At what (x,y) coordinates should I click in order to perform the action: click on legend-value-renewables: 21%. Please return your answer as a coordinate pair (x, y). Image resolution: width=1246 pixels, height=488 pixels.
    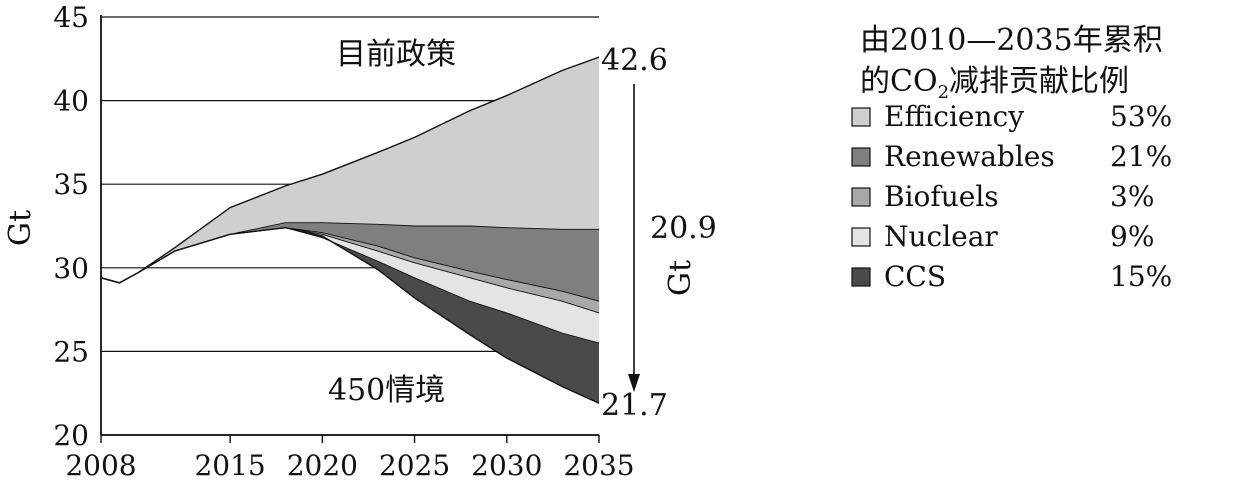
    Looking at the image, I should click on (1141, 156).